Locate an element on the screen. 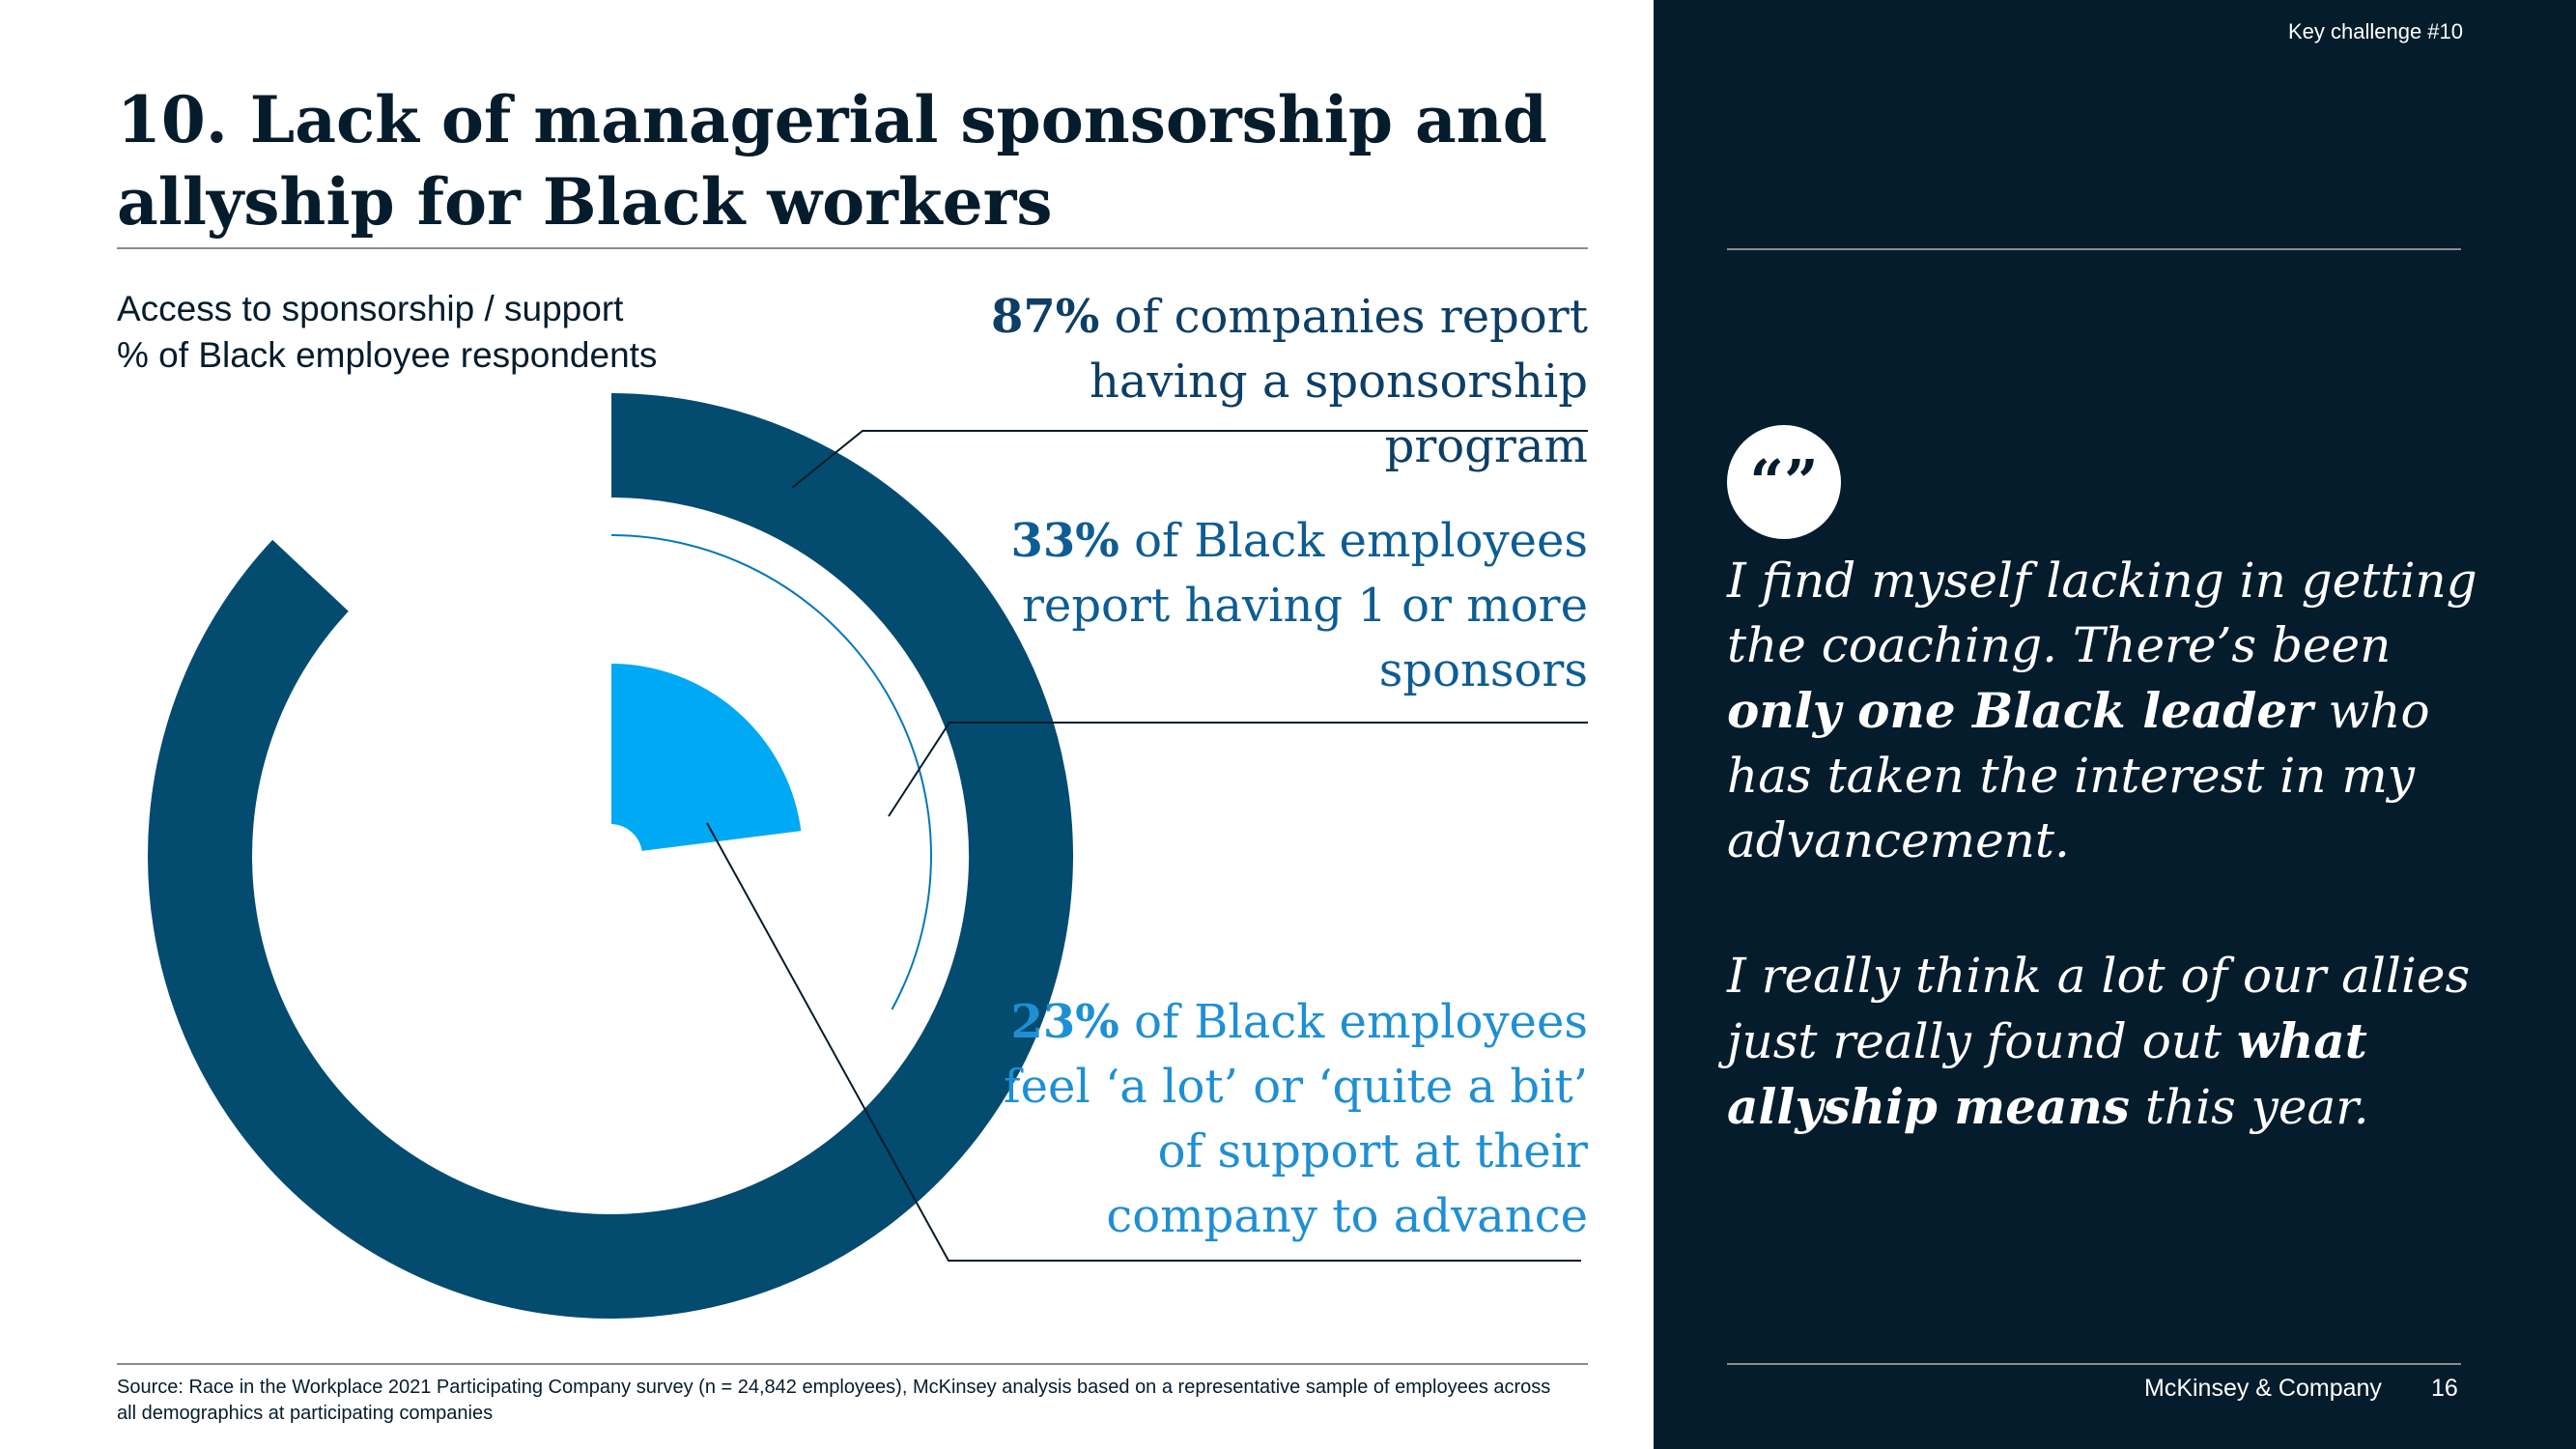  leader-sponsors is located at coordinates (1238, 769).